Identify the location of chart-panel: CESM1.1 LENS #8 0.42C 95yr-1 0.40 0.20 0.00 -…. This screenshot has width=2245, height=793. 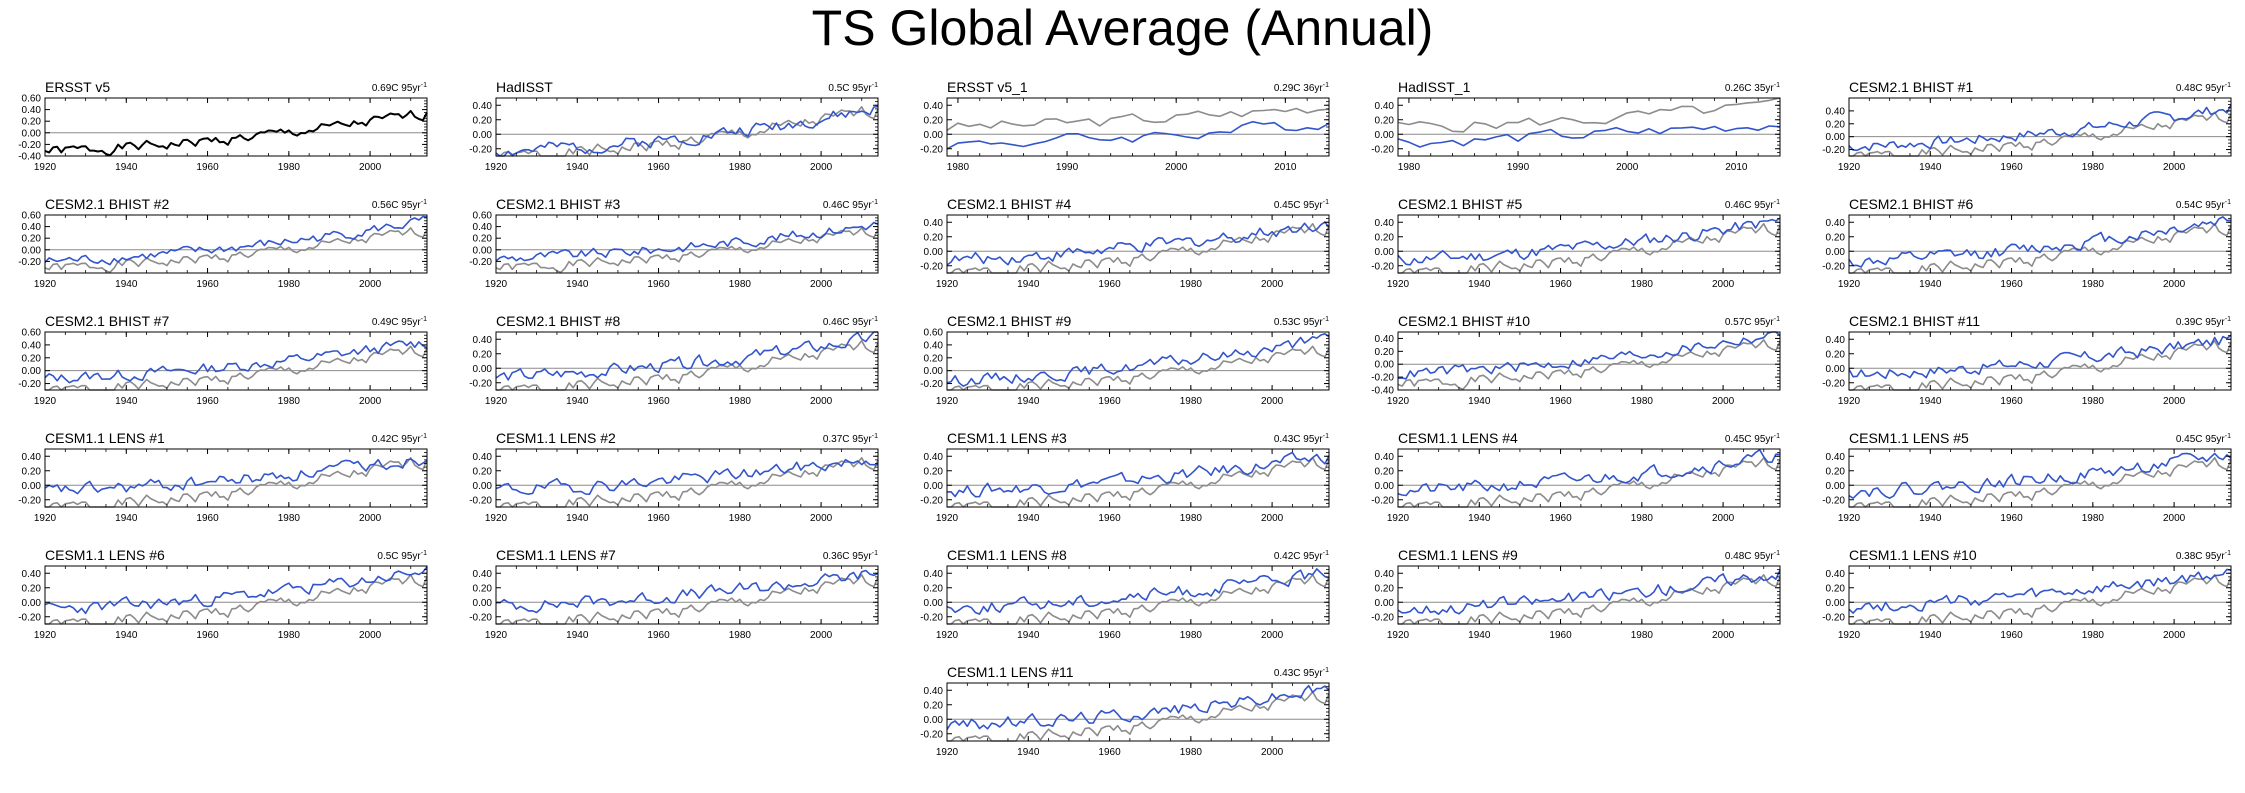
(1125, 594).